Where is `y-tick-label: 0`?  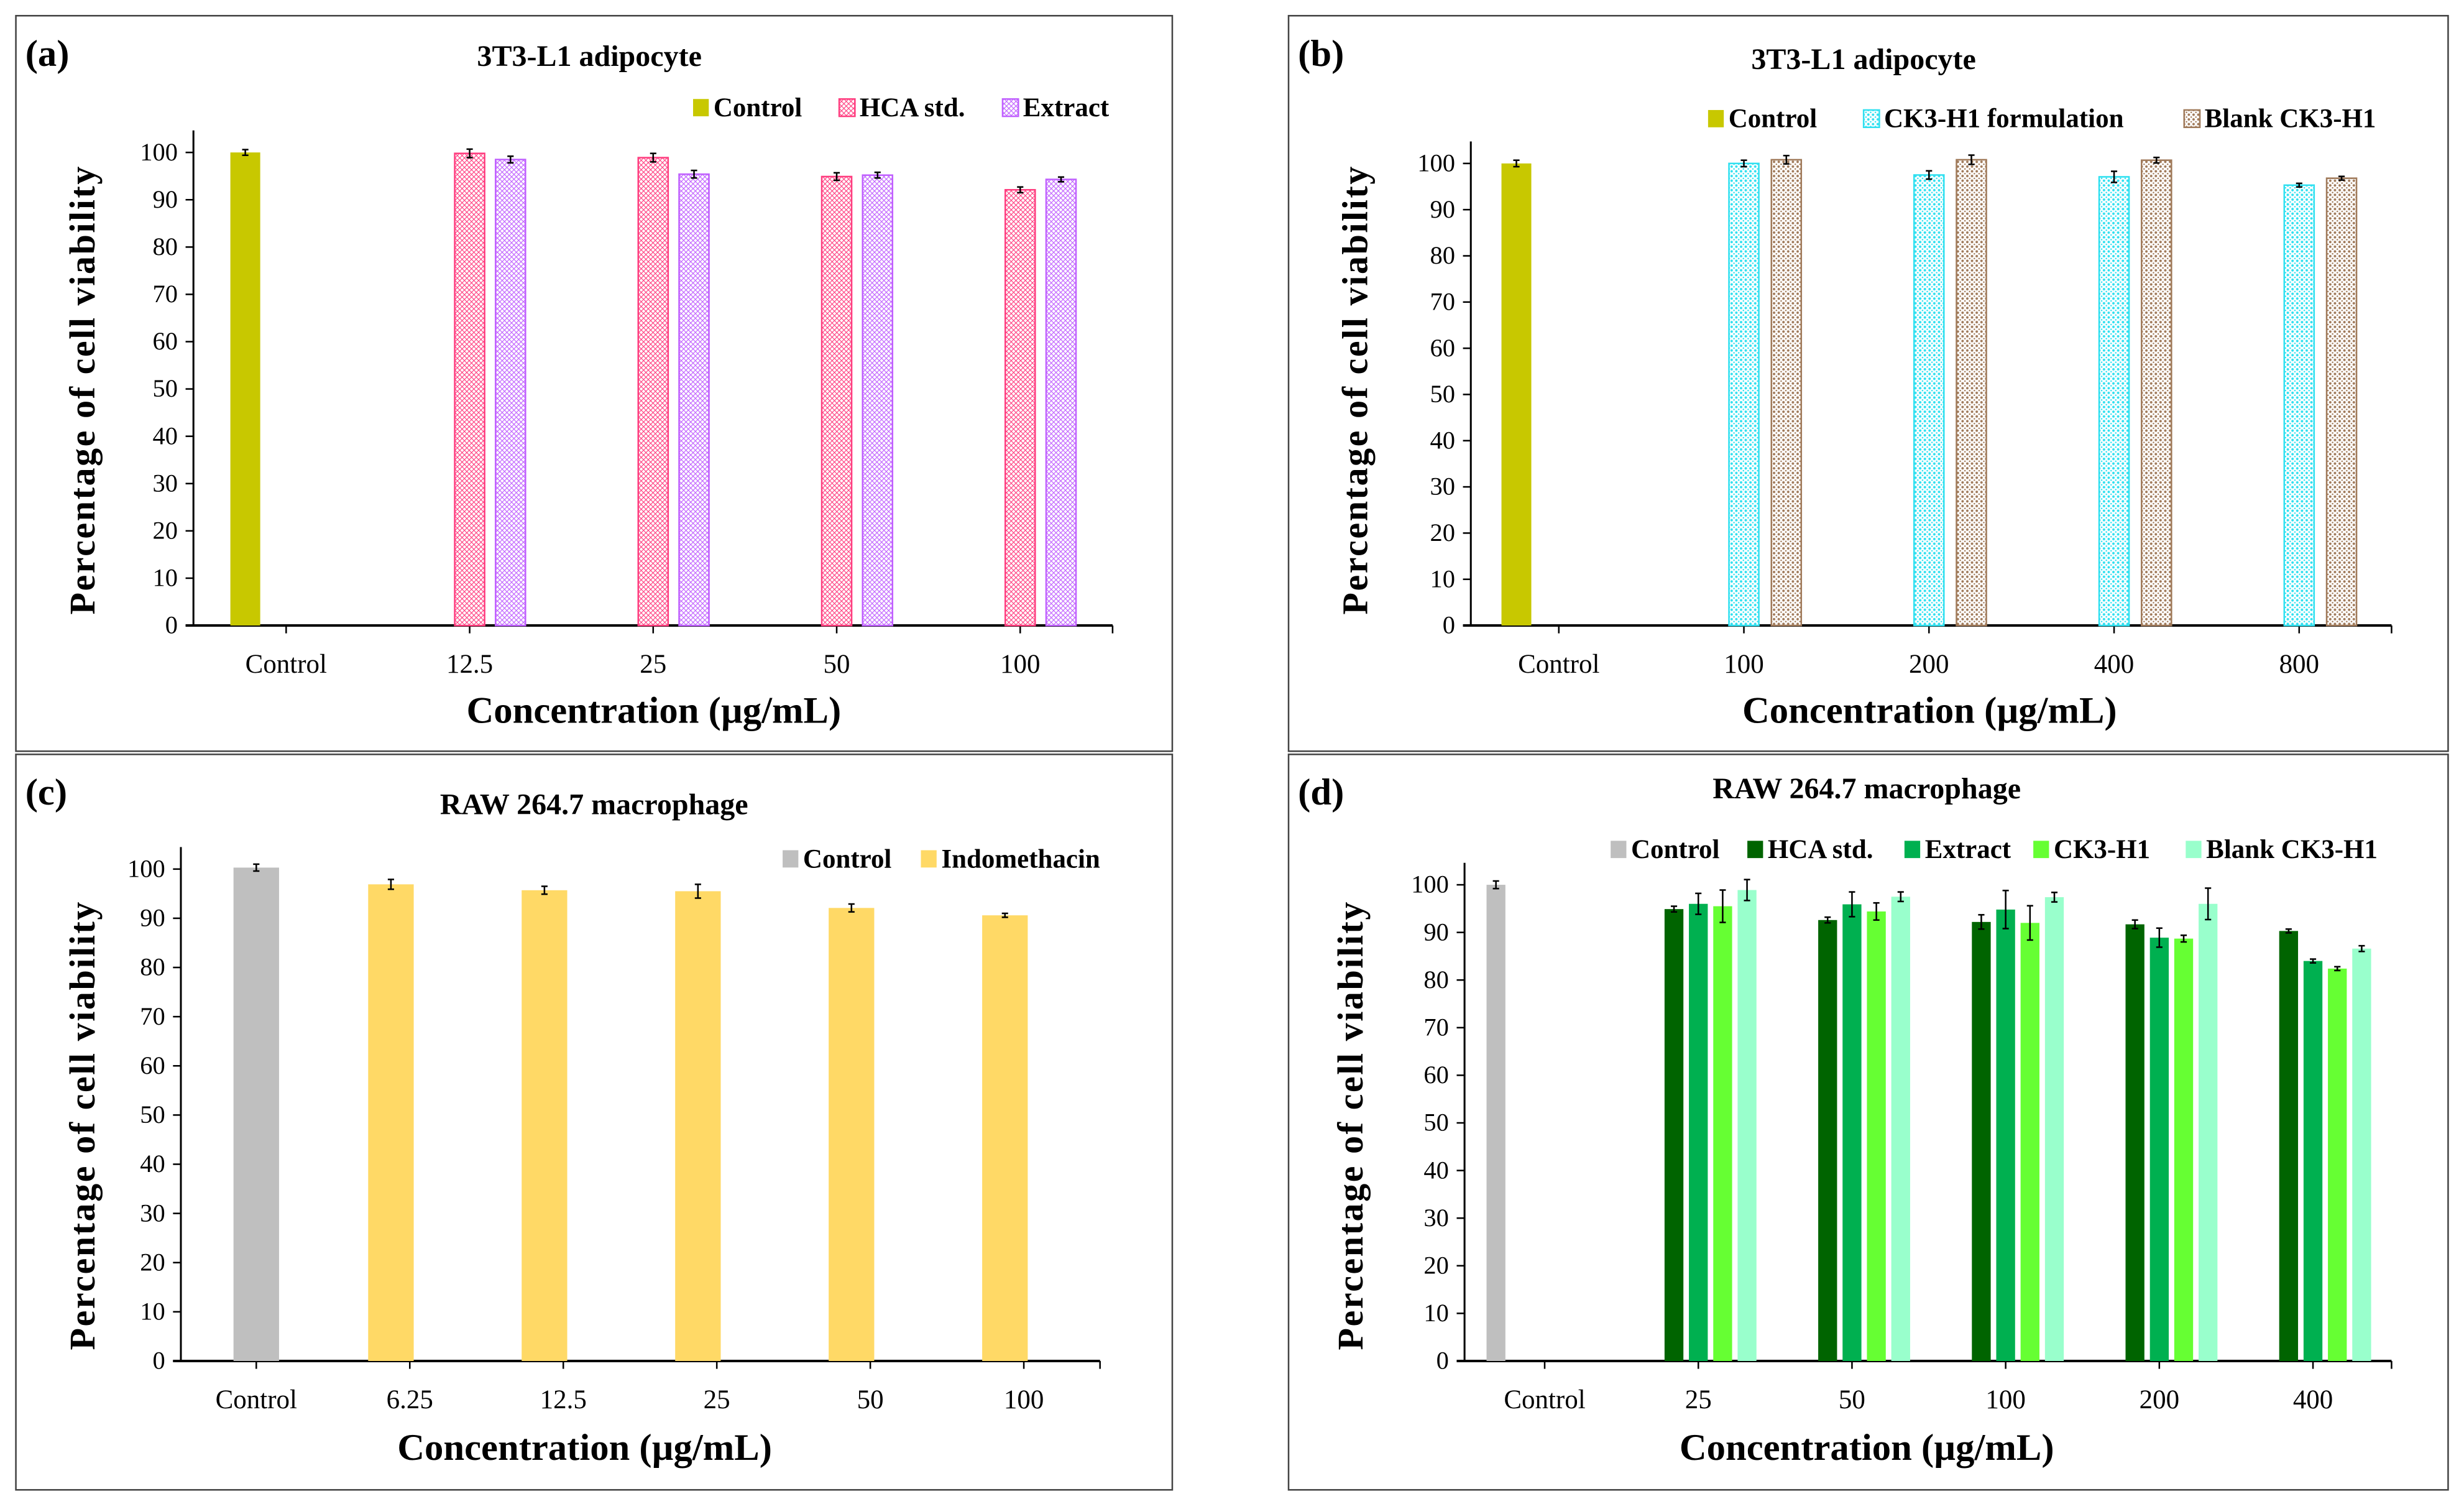
y-tick-label: 0 is located at coordinates (158, 1361).